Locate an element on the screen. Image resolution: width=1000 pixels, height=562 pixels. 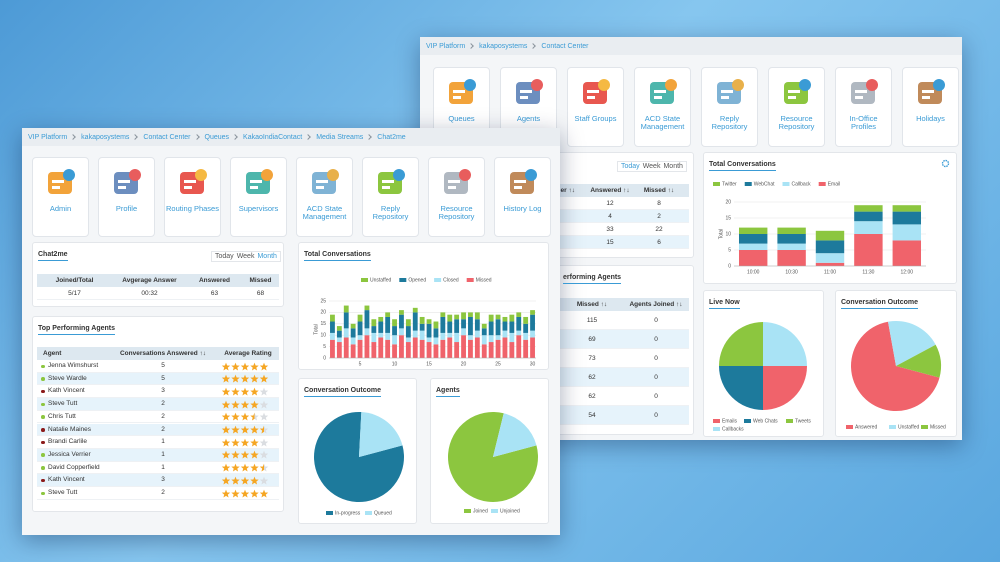
rating-stars is located at coordinates (245, 480).